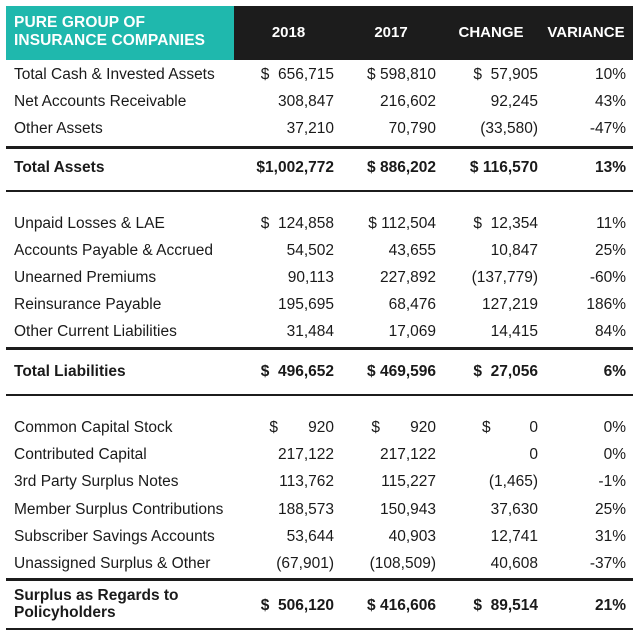 The width and height of the screenshot is (640, 640). Describe the element at coordinates (412, 331) in the screenshot. I see `value-2017: 17,069` at that location.